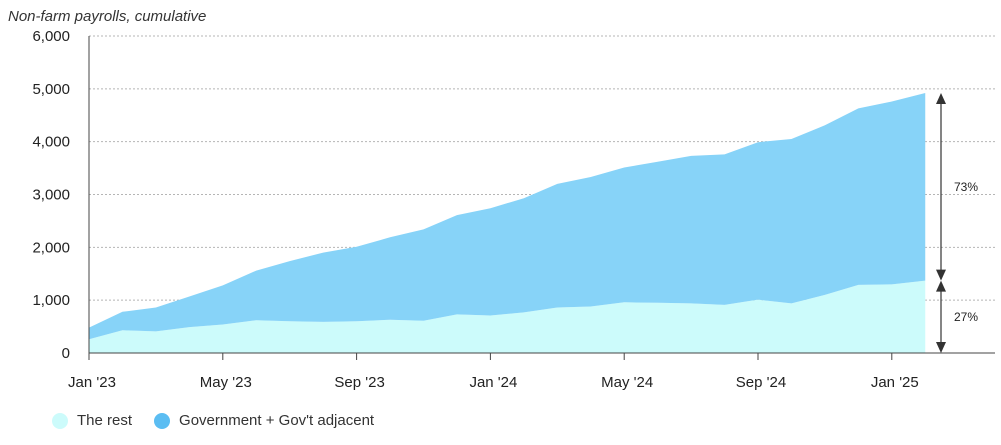 The image size is (1001, 445). What do you see at coordinates (51, 247) in the screenshot?
I see `y-tick-label: 2,000` at bounding box center [51, 247].